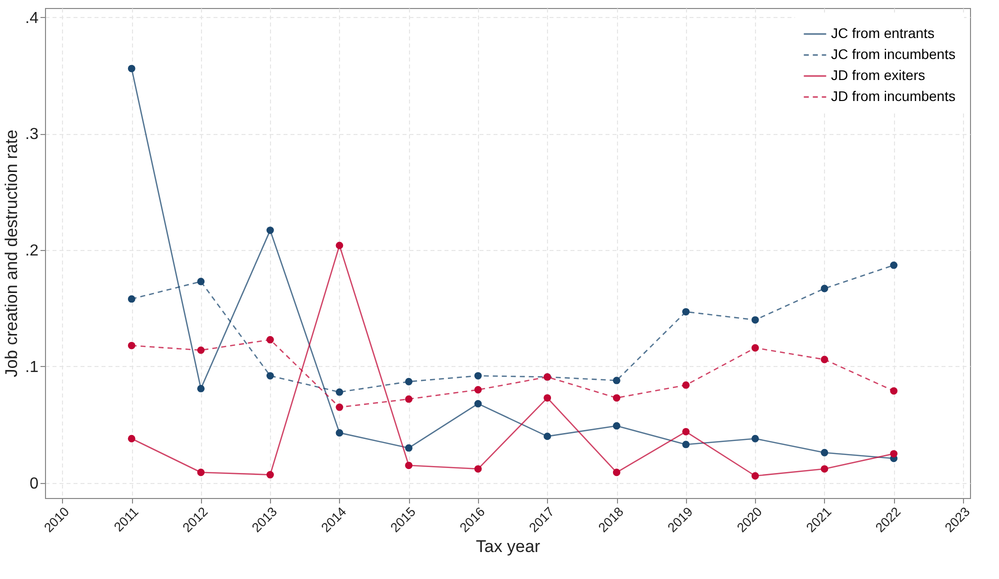 The height and width of the screenshot is (579, 999). I want to click on y-axis-title: Job creation and destruction rate, so click(12, 254).